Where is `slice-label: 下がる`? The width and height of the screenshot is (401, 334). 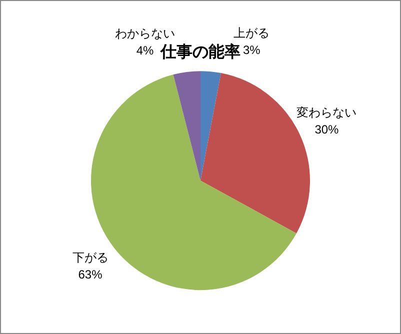
slice-label: 下がる is located at coordinates (90, 257).